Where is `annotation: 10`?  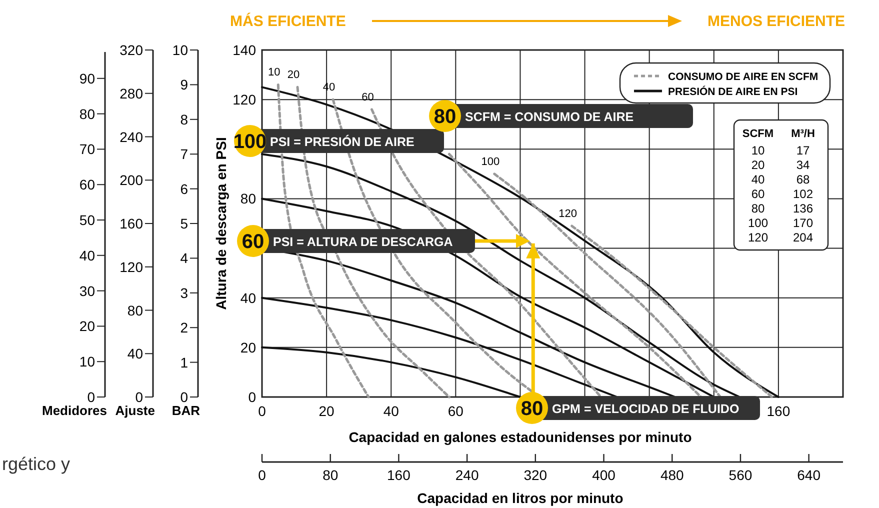 annotation: 10 is located at coordinates (758, 151).